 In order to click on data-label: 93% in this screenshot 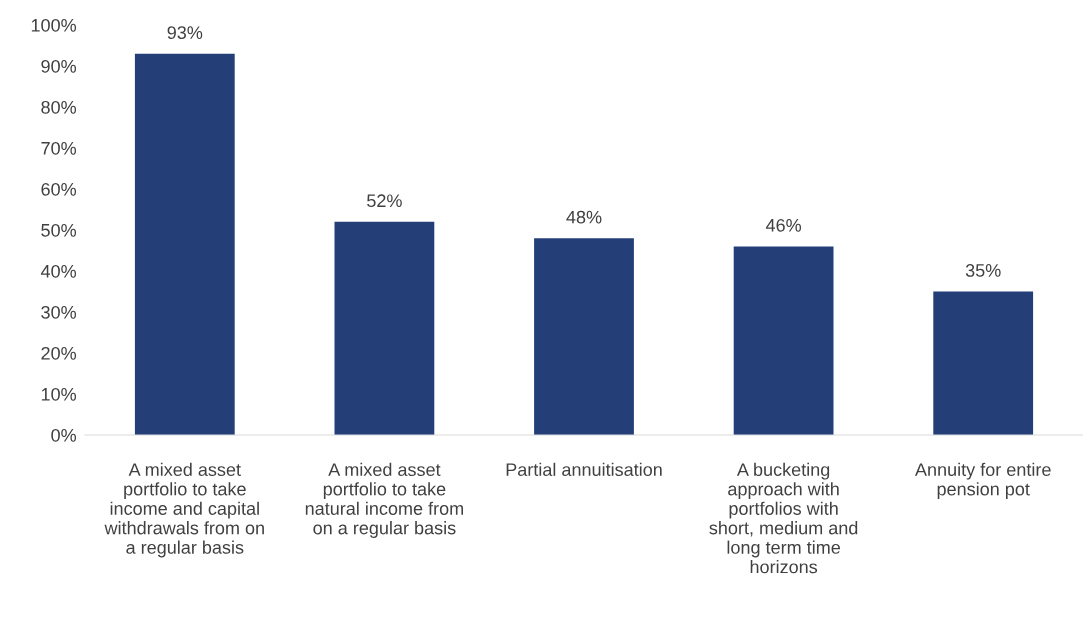, I will do `click(185, 33)`.